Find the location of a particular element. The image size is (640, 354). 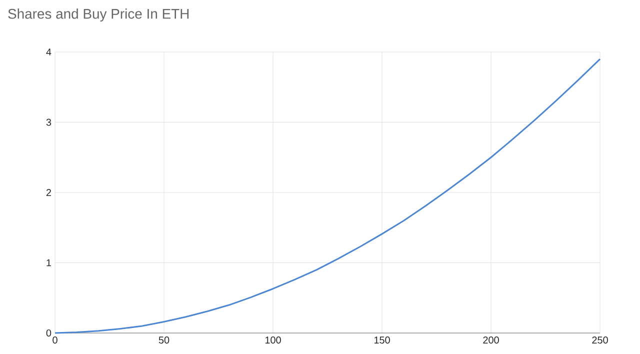

x-tick-label: 200 is located at coordinates (491, 340).